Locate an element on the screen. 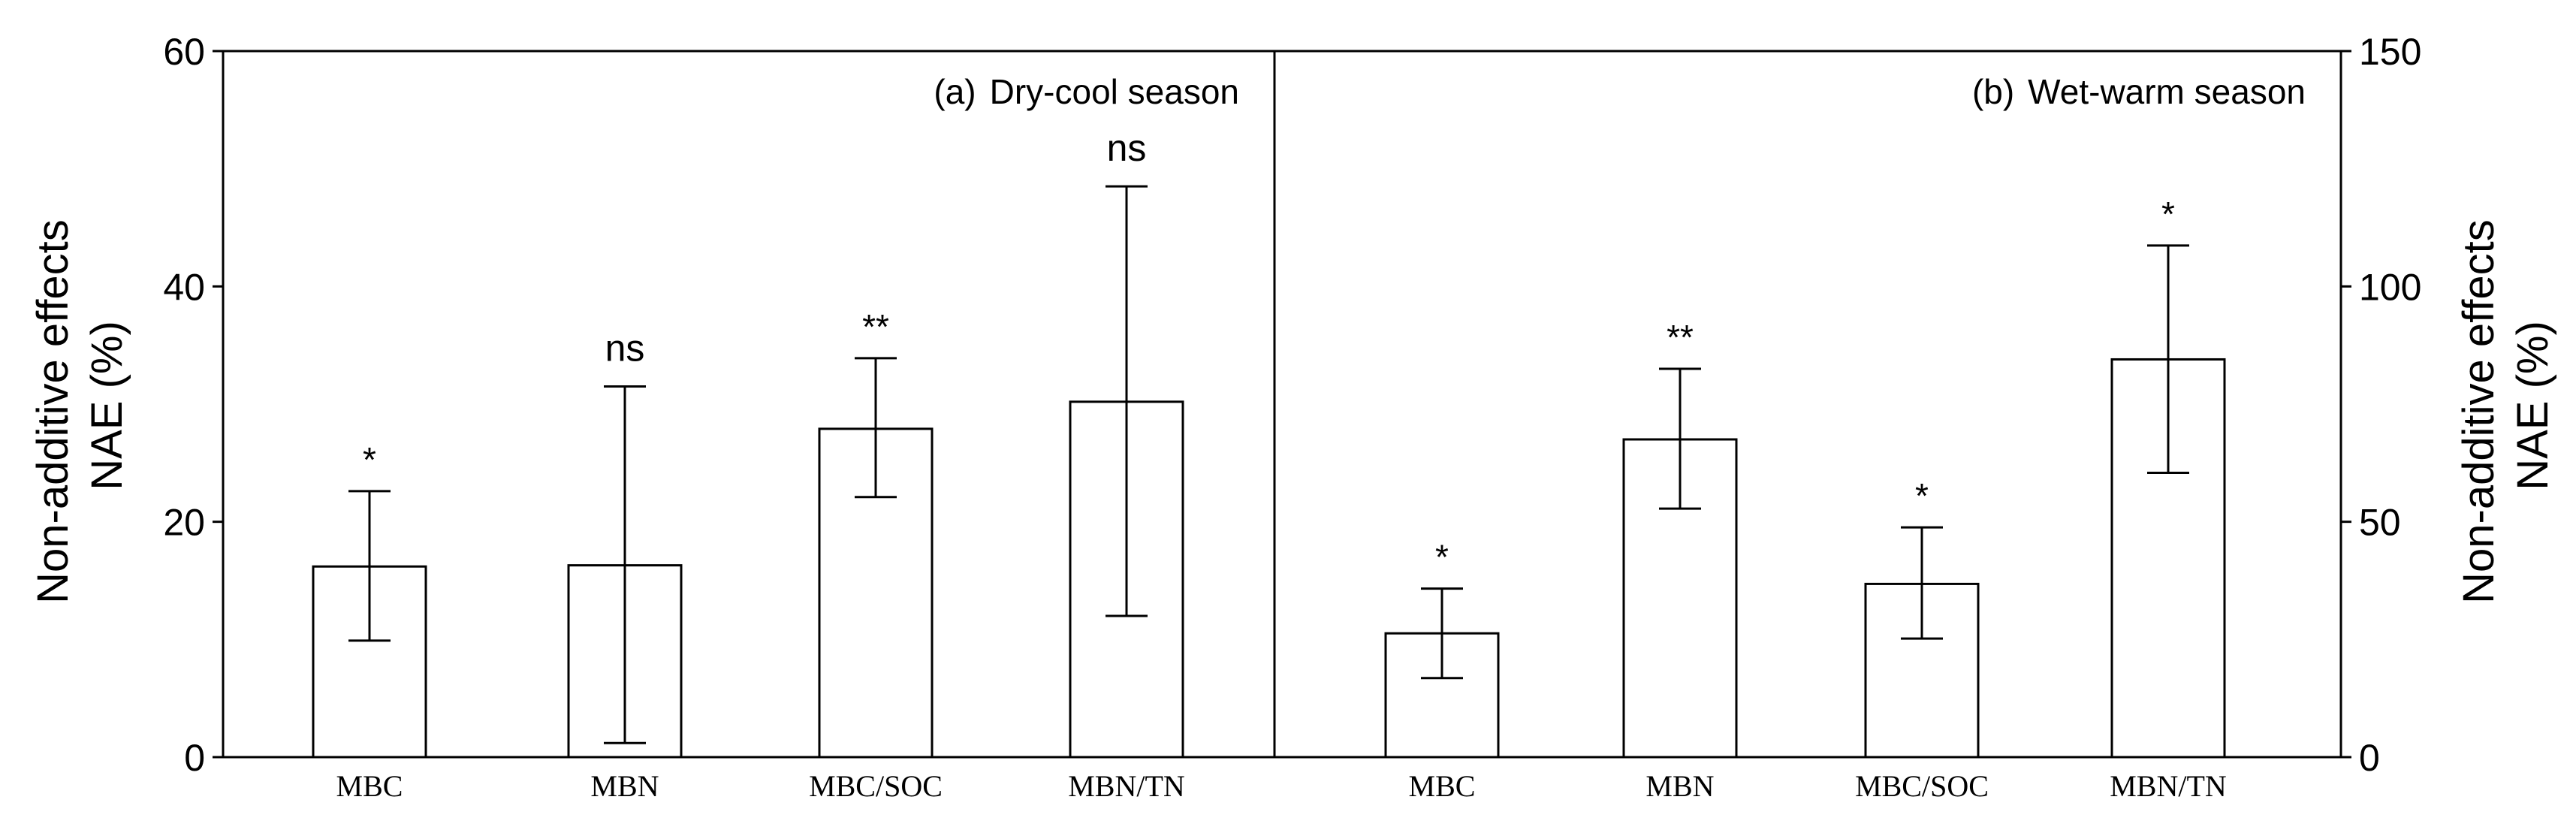 Image resolution: width=2576 pixels, height=839 pixels. panel-a-significance-label: ** is located at coordinates (876, 326).